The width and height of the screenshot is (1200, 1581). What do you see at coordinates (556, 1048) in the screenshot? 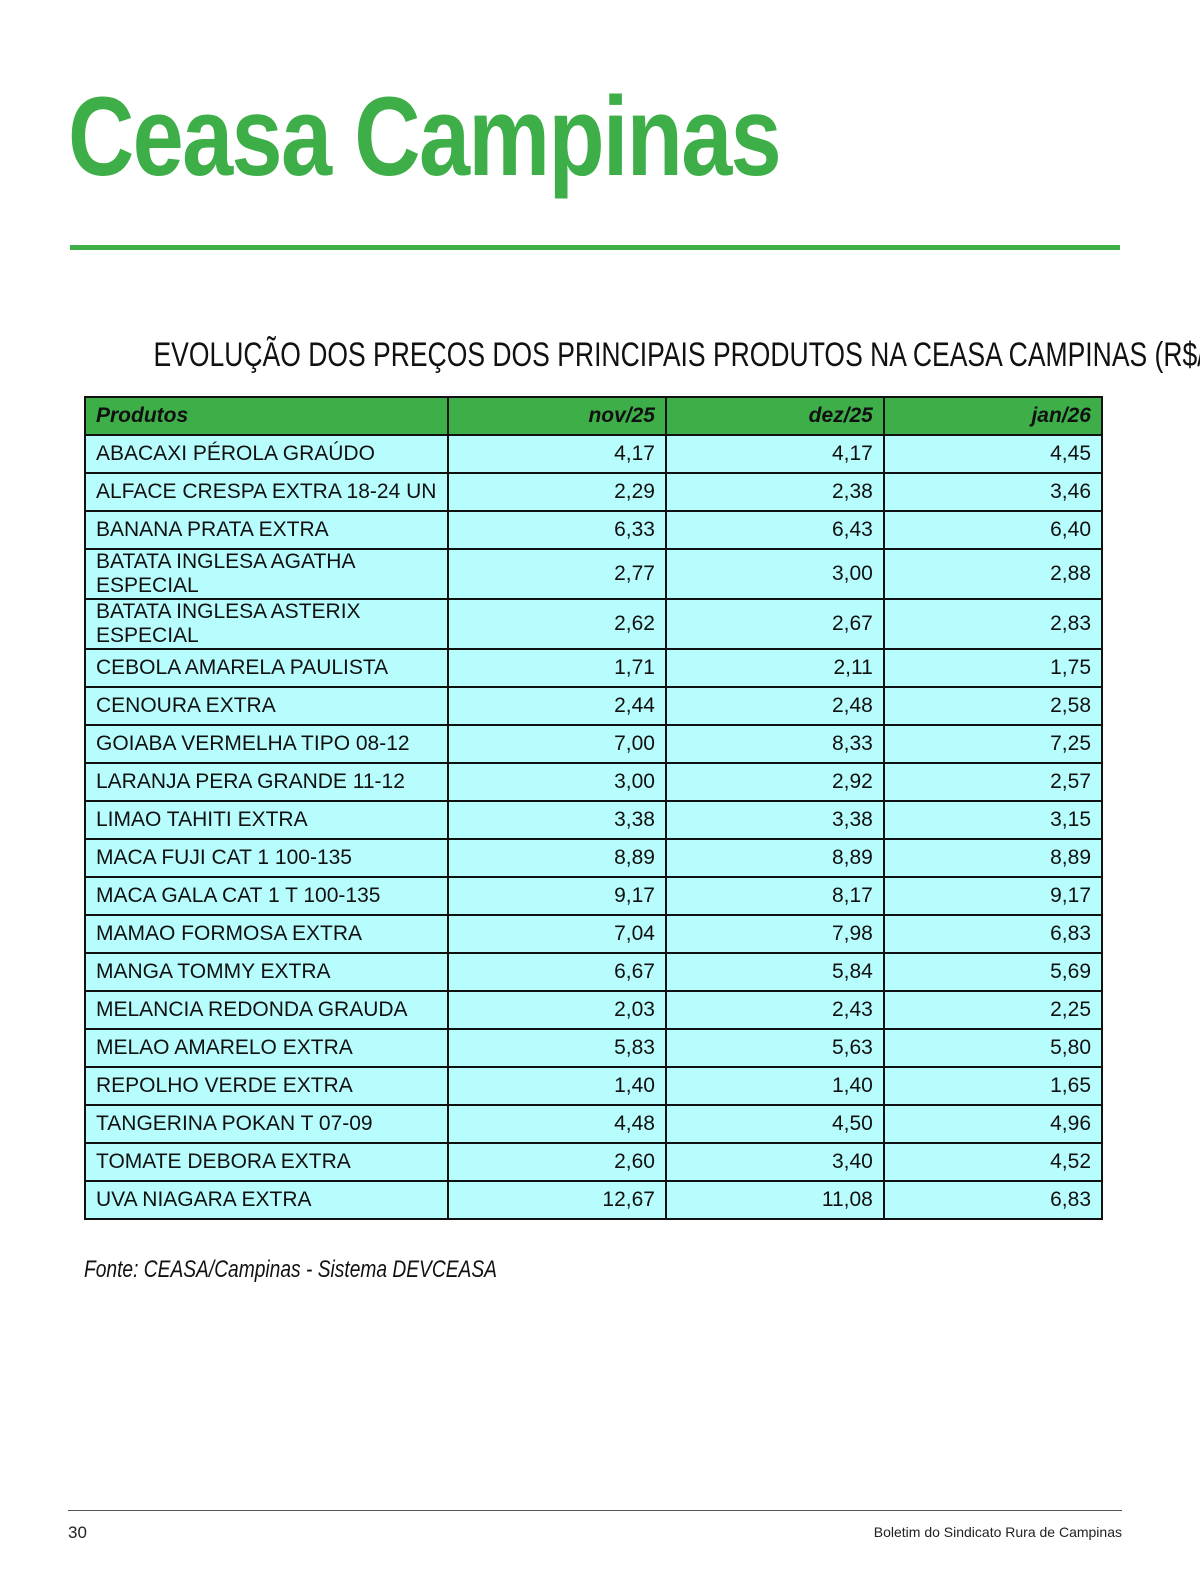
I see `price-cell: 5,83` at bounding box center [556, 1048].